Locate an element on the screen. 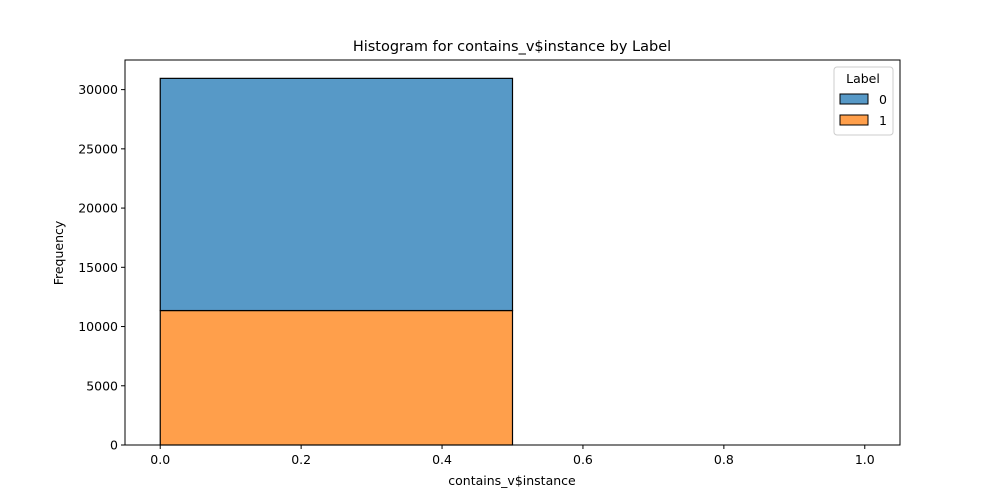  y-tick-label: 15000 is located at coordinates (98, 267).